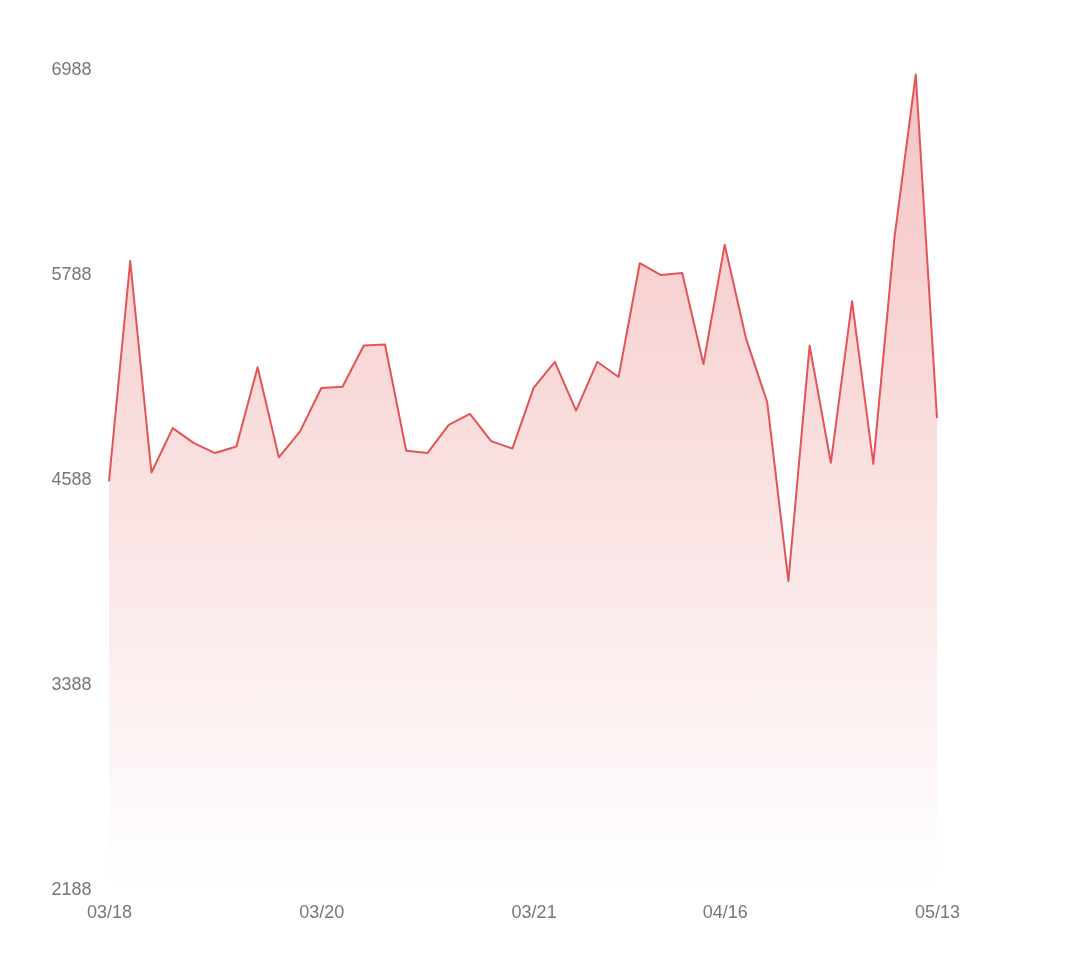 This screenshot has height=965, width=1080. I want to click on x-tick-label: 03/21, so click(534, 911).